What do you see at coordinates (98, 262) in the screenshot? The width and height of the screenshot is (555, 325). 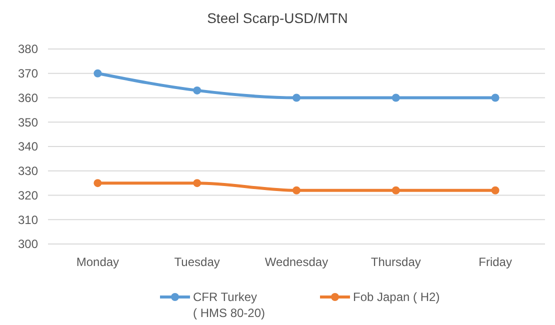 I see `x-tick-label: Monday` at bounding box center [98, 262].